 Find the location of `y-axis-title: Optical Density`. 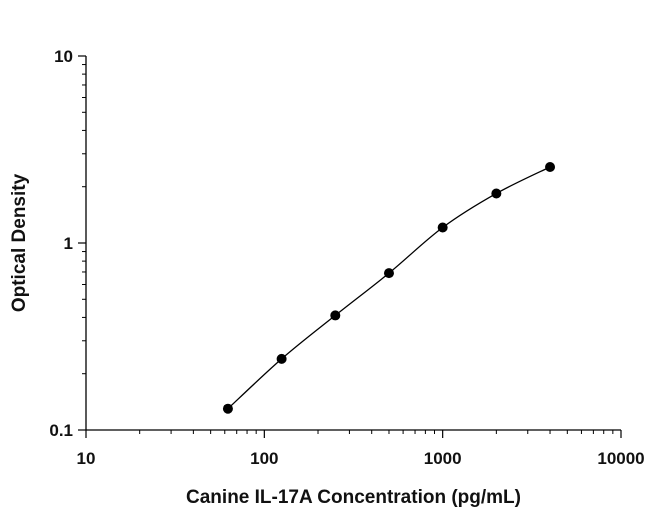

y-axis-title: Optical Density is located at coordinates (19, 242).